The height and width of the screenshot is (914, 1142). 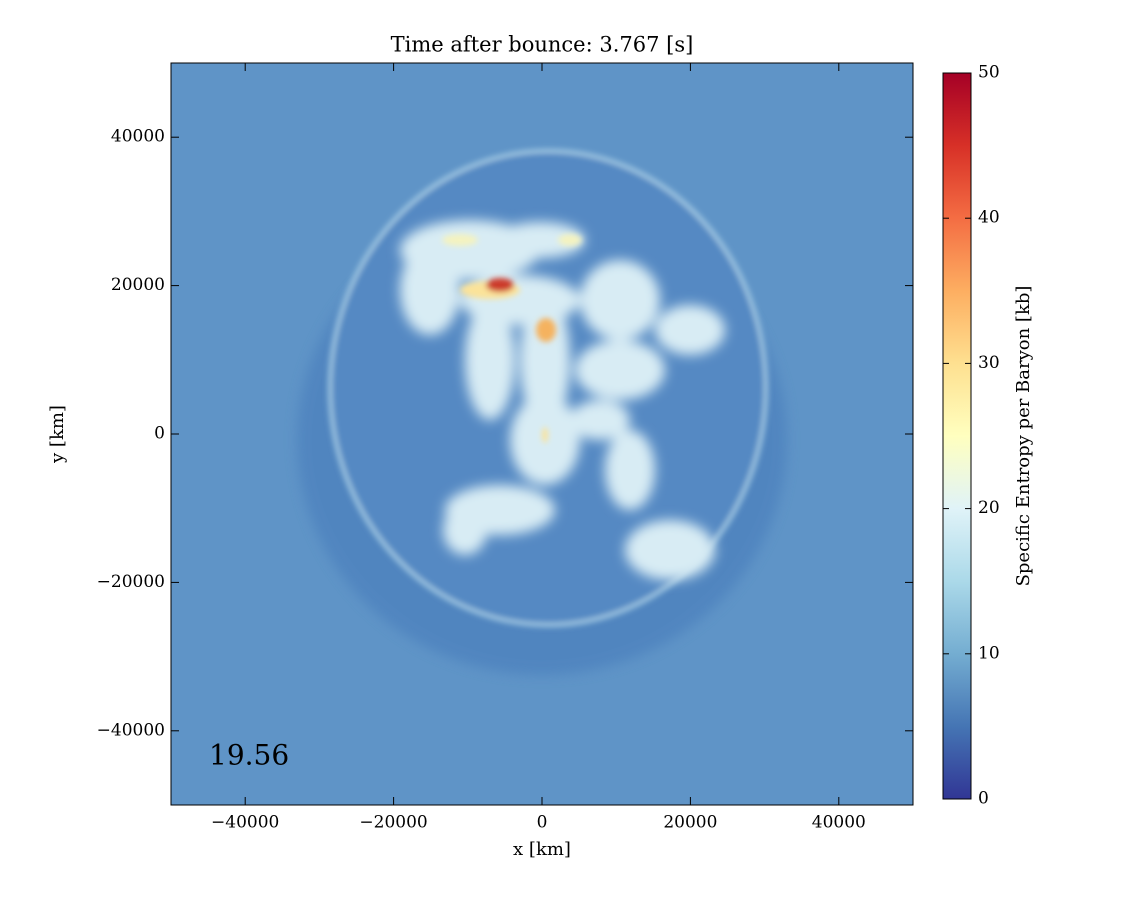 I want to click on colorbar-tick-label: 20, so click(x=989, y=508).